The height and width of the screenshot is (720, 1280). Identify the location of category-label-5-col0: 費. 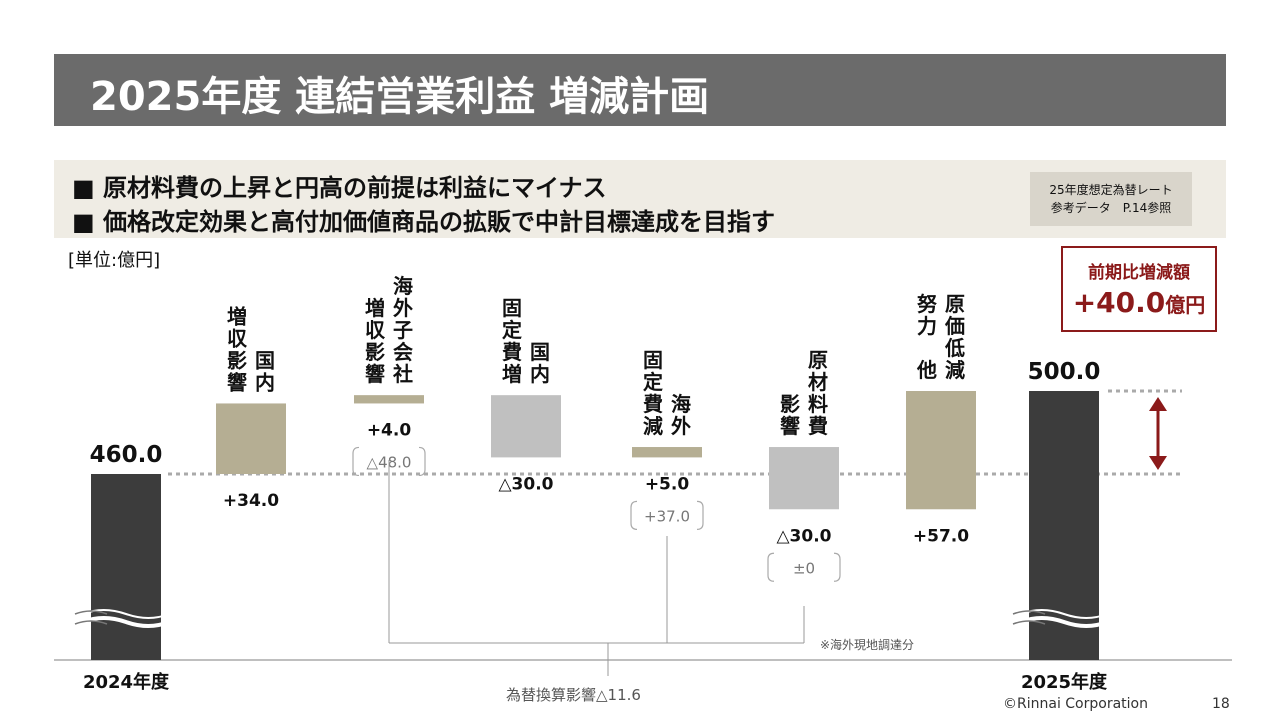
(818, 426).